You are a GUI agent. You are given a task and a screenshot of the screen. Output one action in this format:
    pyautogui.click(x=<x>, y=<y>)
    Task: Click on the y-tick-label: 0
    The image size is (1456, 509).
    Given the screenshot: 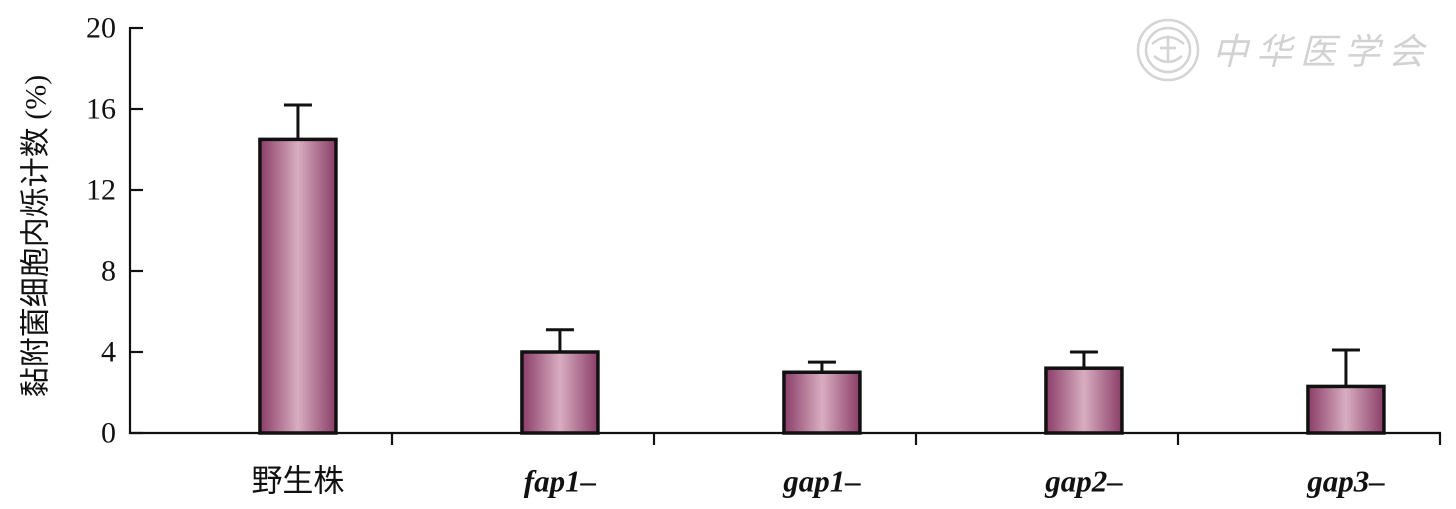 What is the action you would take?
    pyautogui.click(x=108, y=433)
    